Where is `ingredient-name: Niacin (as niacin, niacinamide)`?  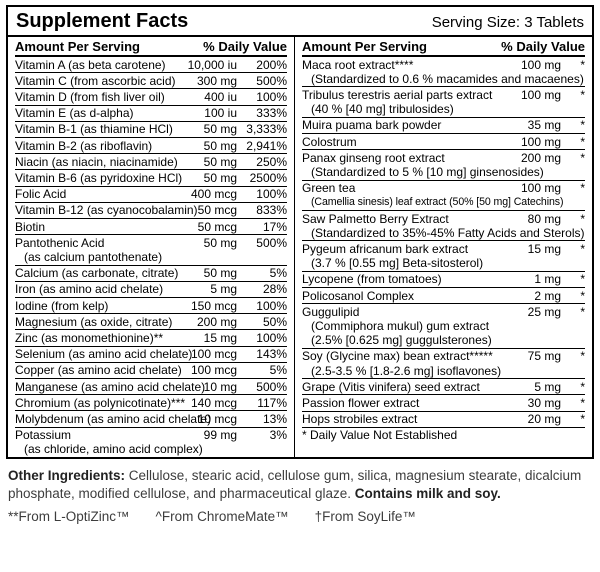 ingredient-name: Niacin (as niacin, niacinamide) is located at coordinates (96, 161).